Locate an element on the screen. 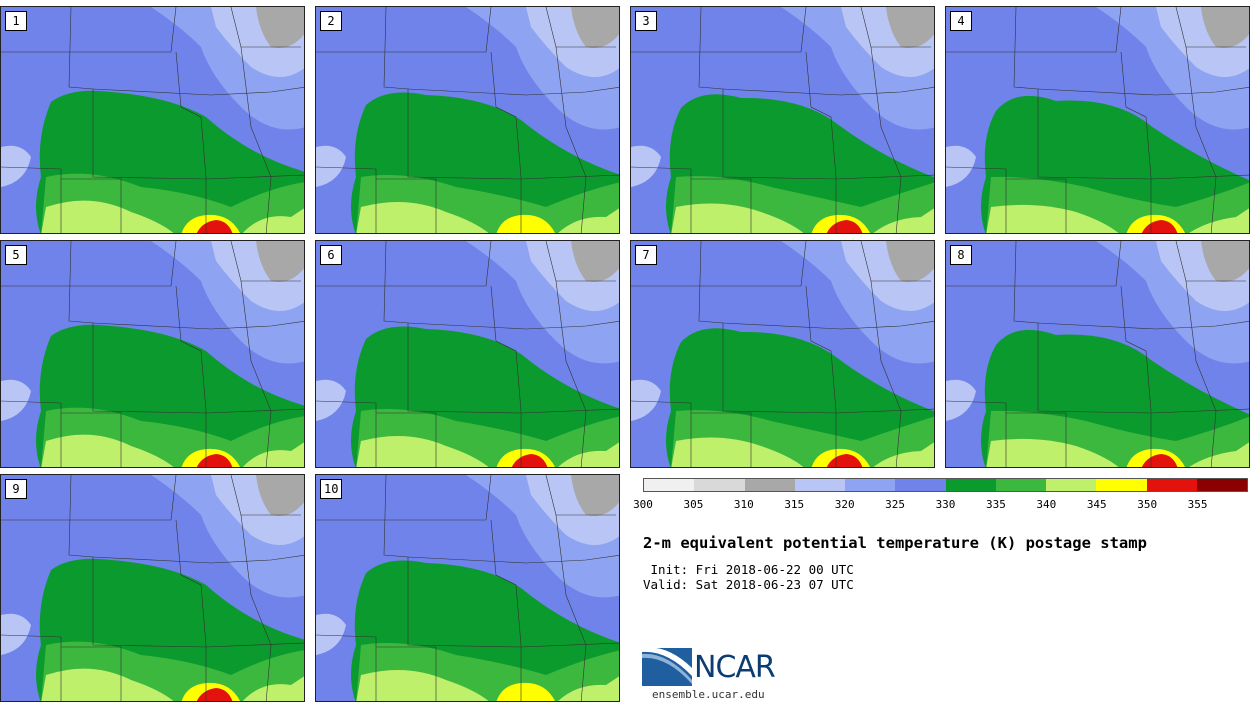  member-panel-9: 9 is located at coordinates (152, 588).